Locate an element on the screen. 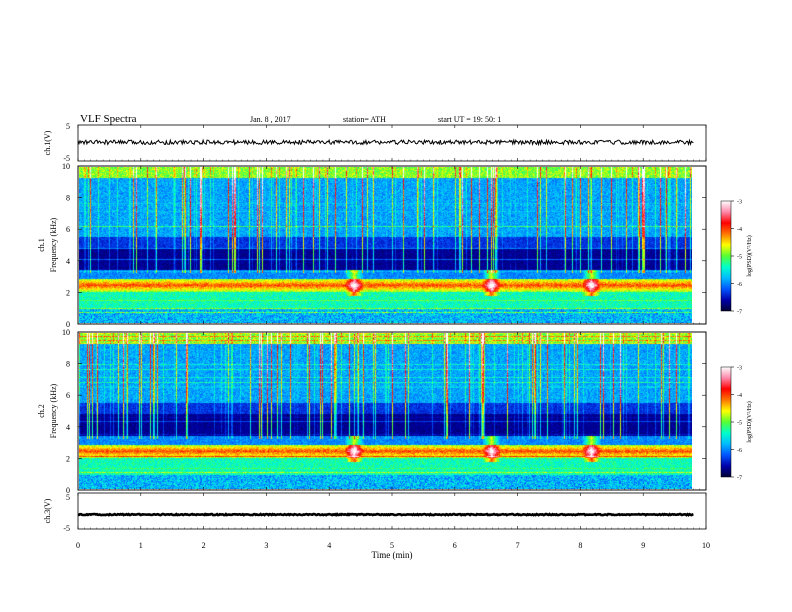 The width and height of the screenshot is (792, 612). time-axis-label: Time (min) is located at coordinates (392, 555).